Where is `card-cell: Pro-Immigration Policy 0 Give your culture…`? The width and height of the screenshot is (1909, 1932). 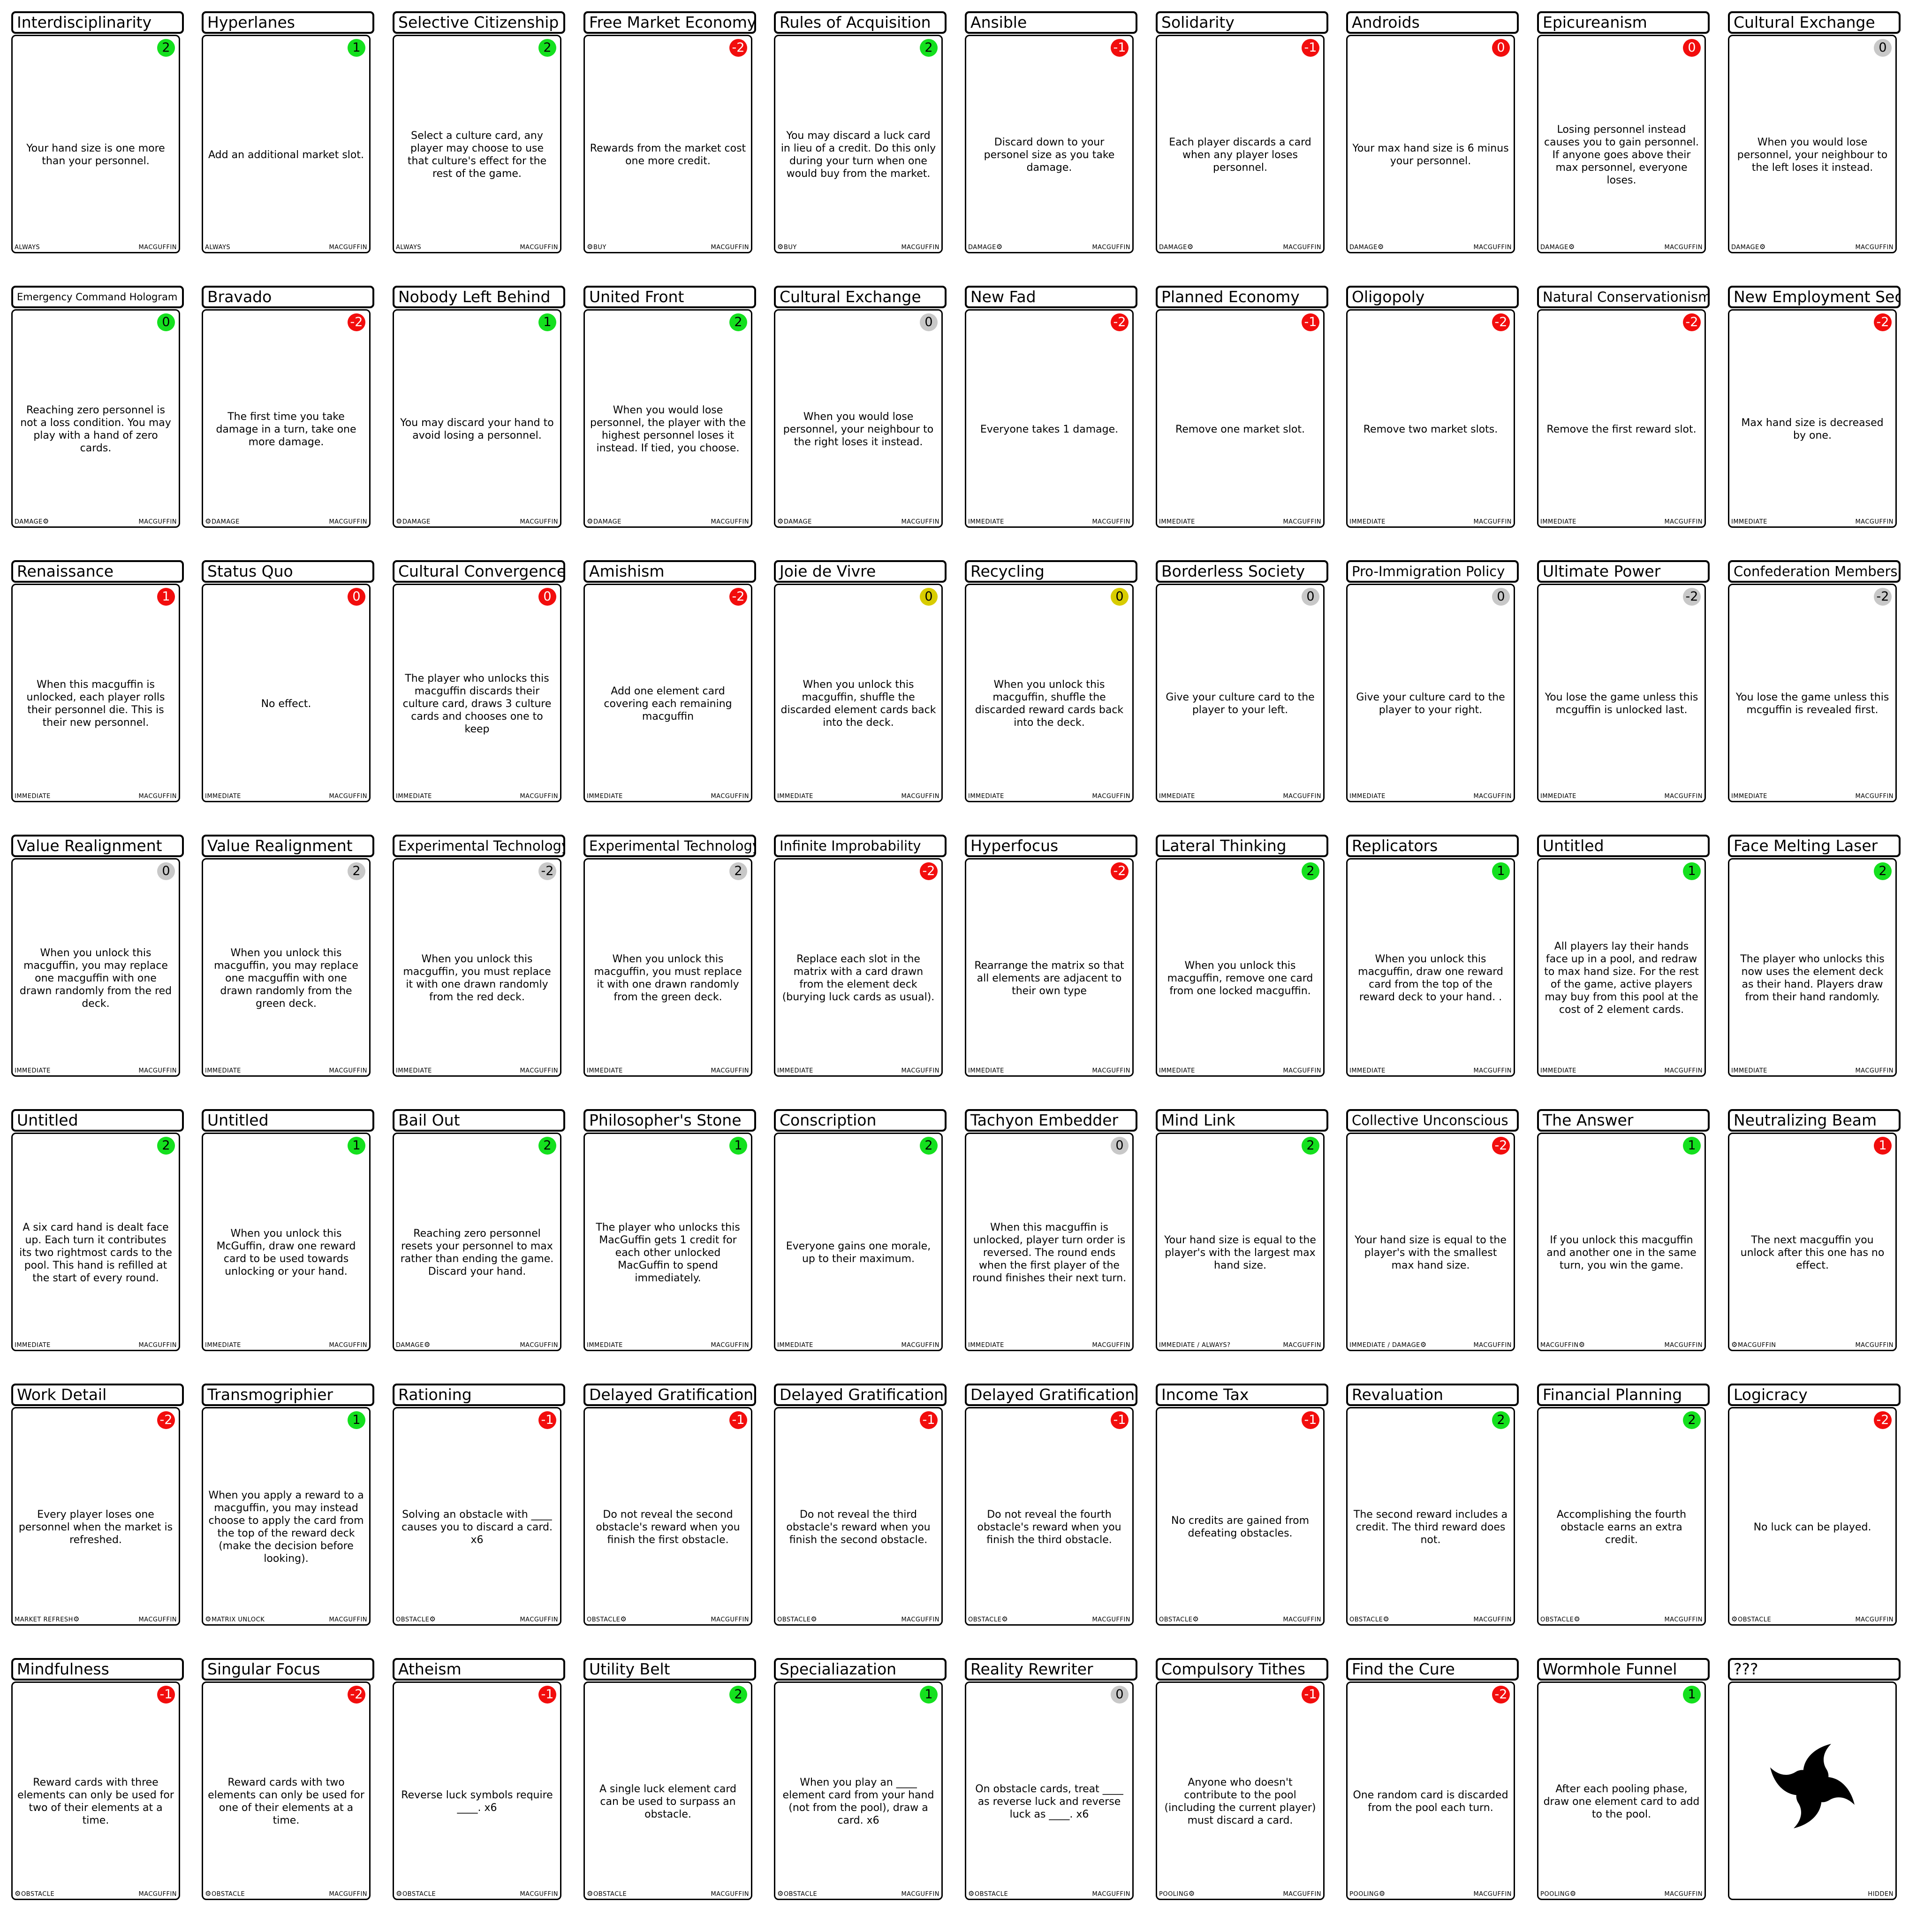 card-cell: Pro-Immigration Policy 0 Give your culture… is located at coordinates (1432, 697).